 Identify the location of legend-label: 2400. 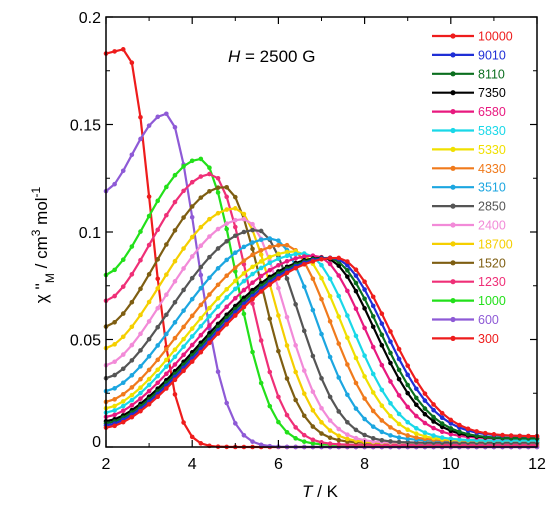
(492, 226).